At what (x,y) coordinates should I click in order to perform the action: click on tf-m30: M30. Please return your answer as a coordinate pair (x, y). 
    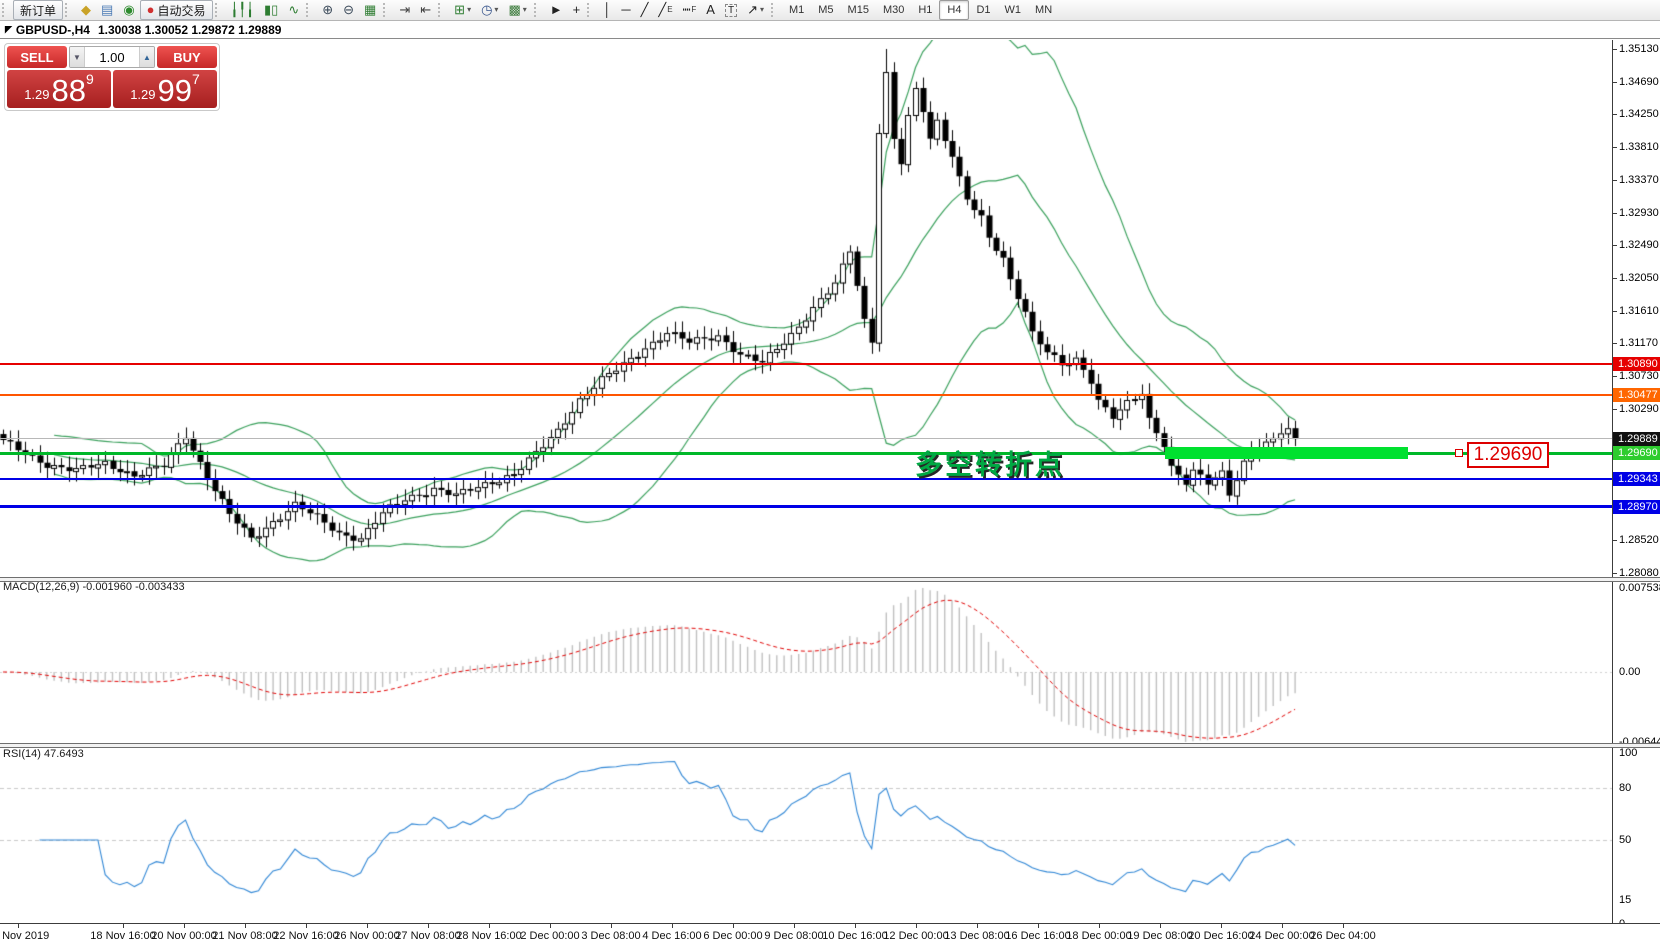
    Looking at the image, I should click on (893, 10).